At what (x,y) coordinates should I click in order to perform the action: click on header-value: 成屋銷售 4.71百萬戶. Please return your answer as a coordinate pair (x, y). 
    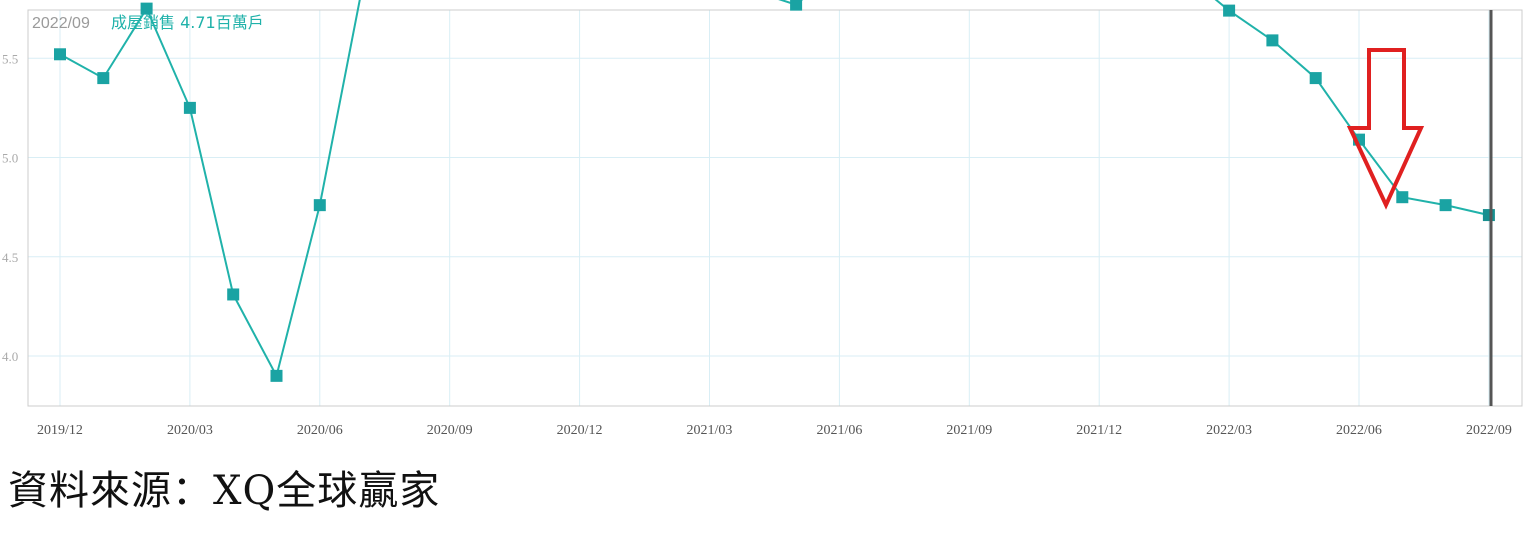
    Looking at the image, I should click on (187, 22).